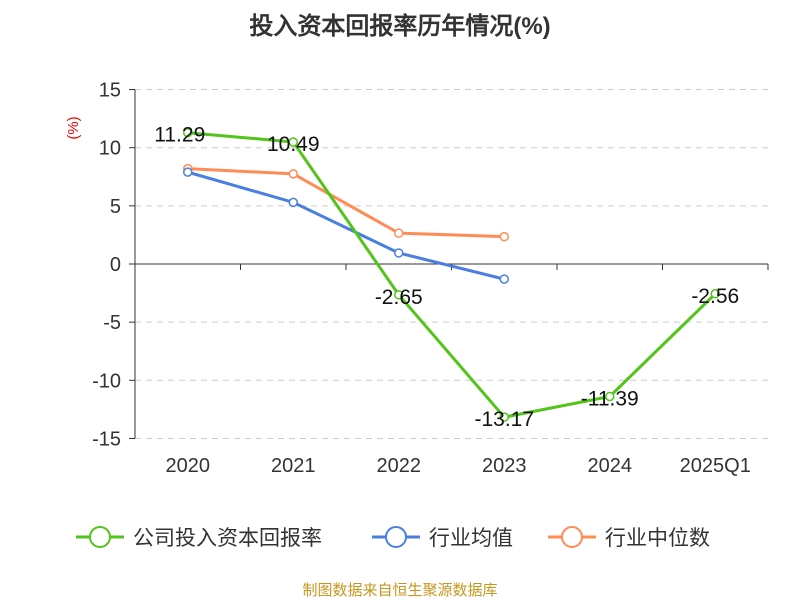  Describe the element at coordinates (399, 590) in the screenshot. I see `source-note: 制图数据来自恒生聚源数据库` at that location.